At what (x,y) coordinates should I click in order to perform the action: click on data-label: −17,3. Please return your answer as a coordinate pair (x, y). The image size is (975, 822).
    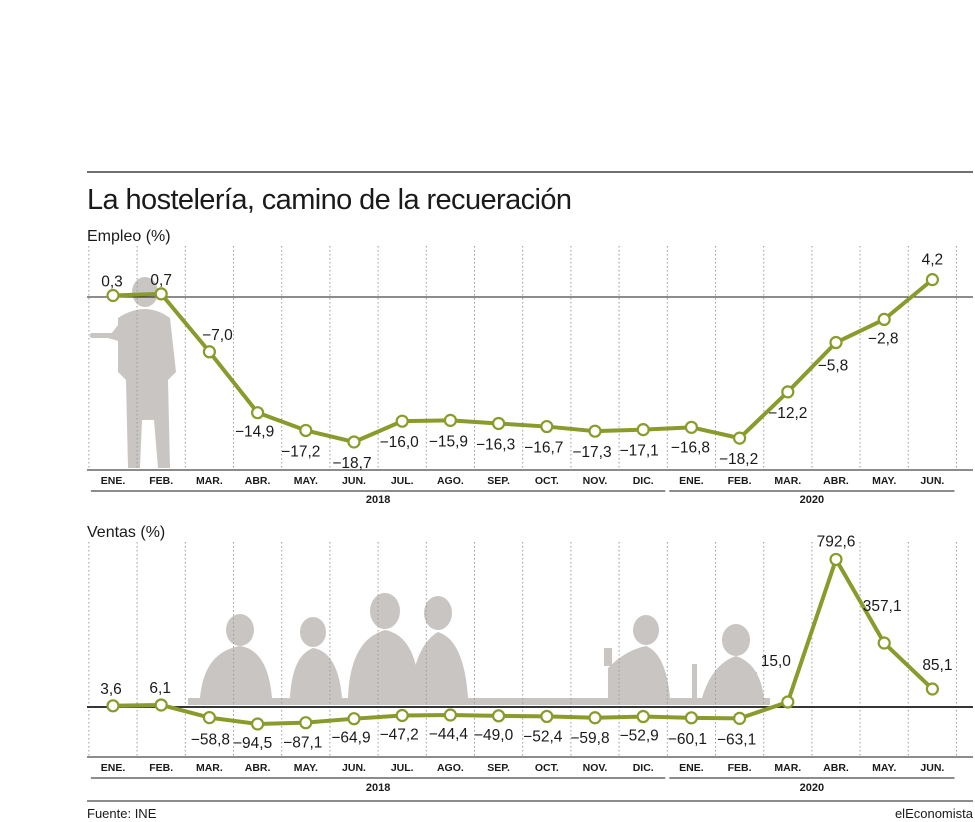
    Looking at the image, I should click on (591, 452).